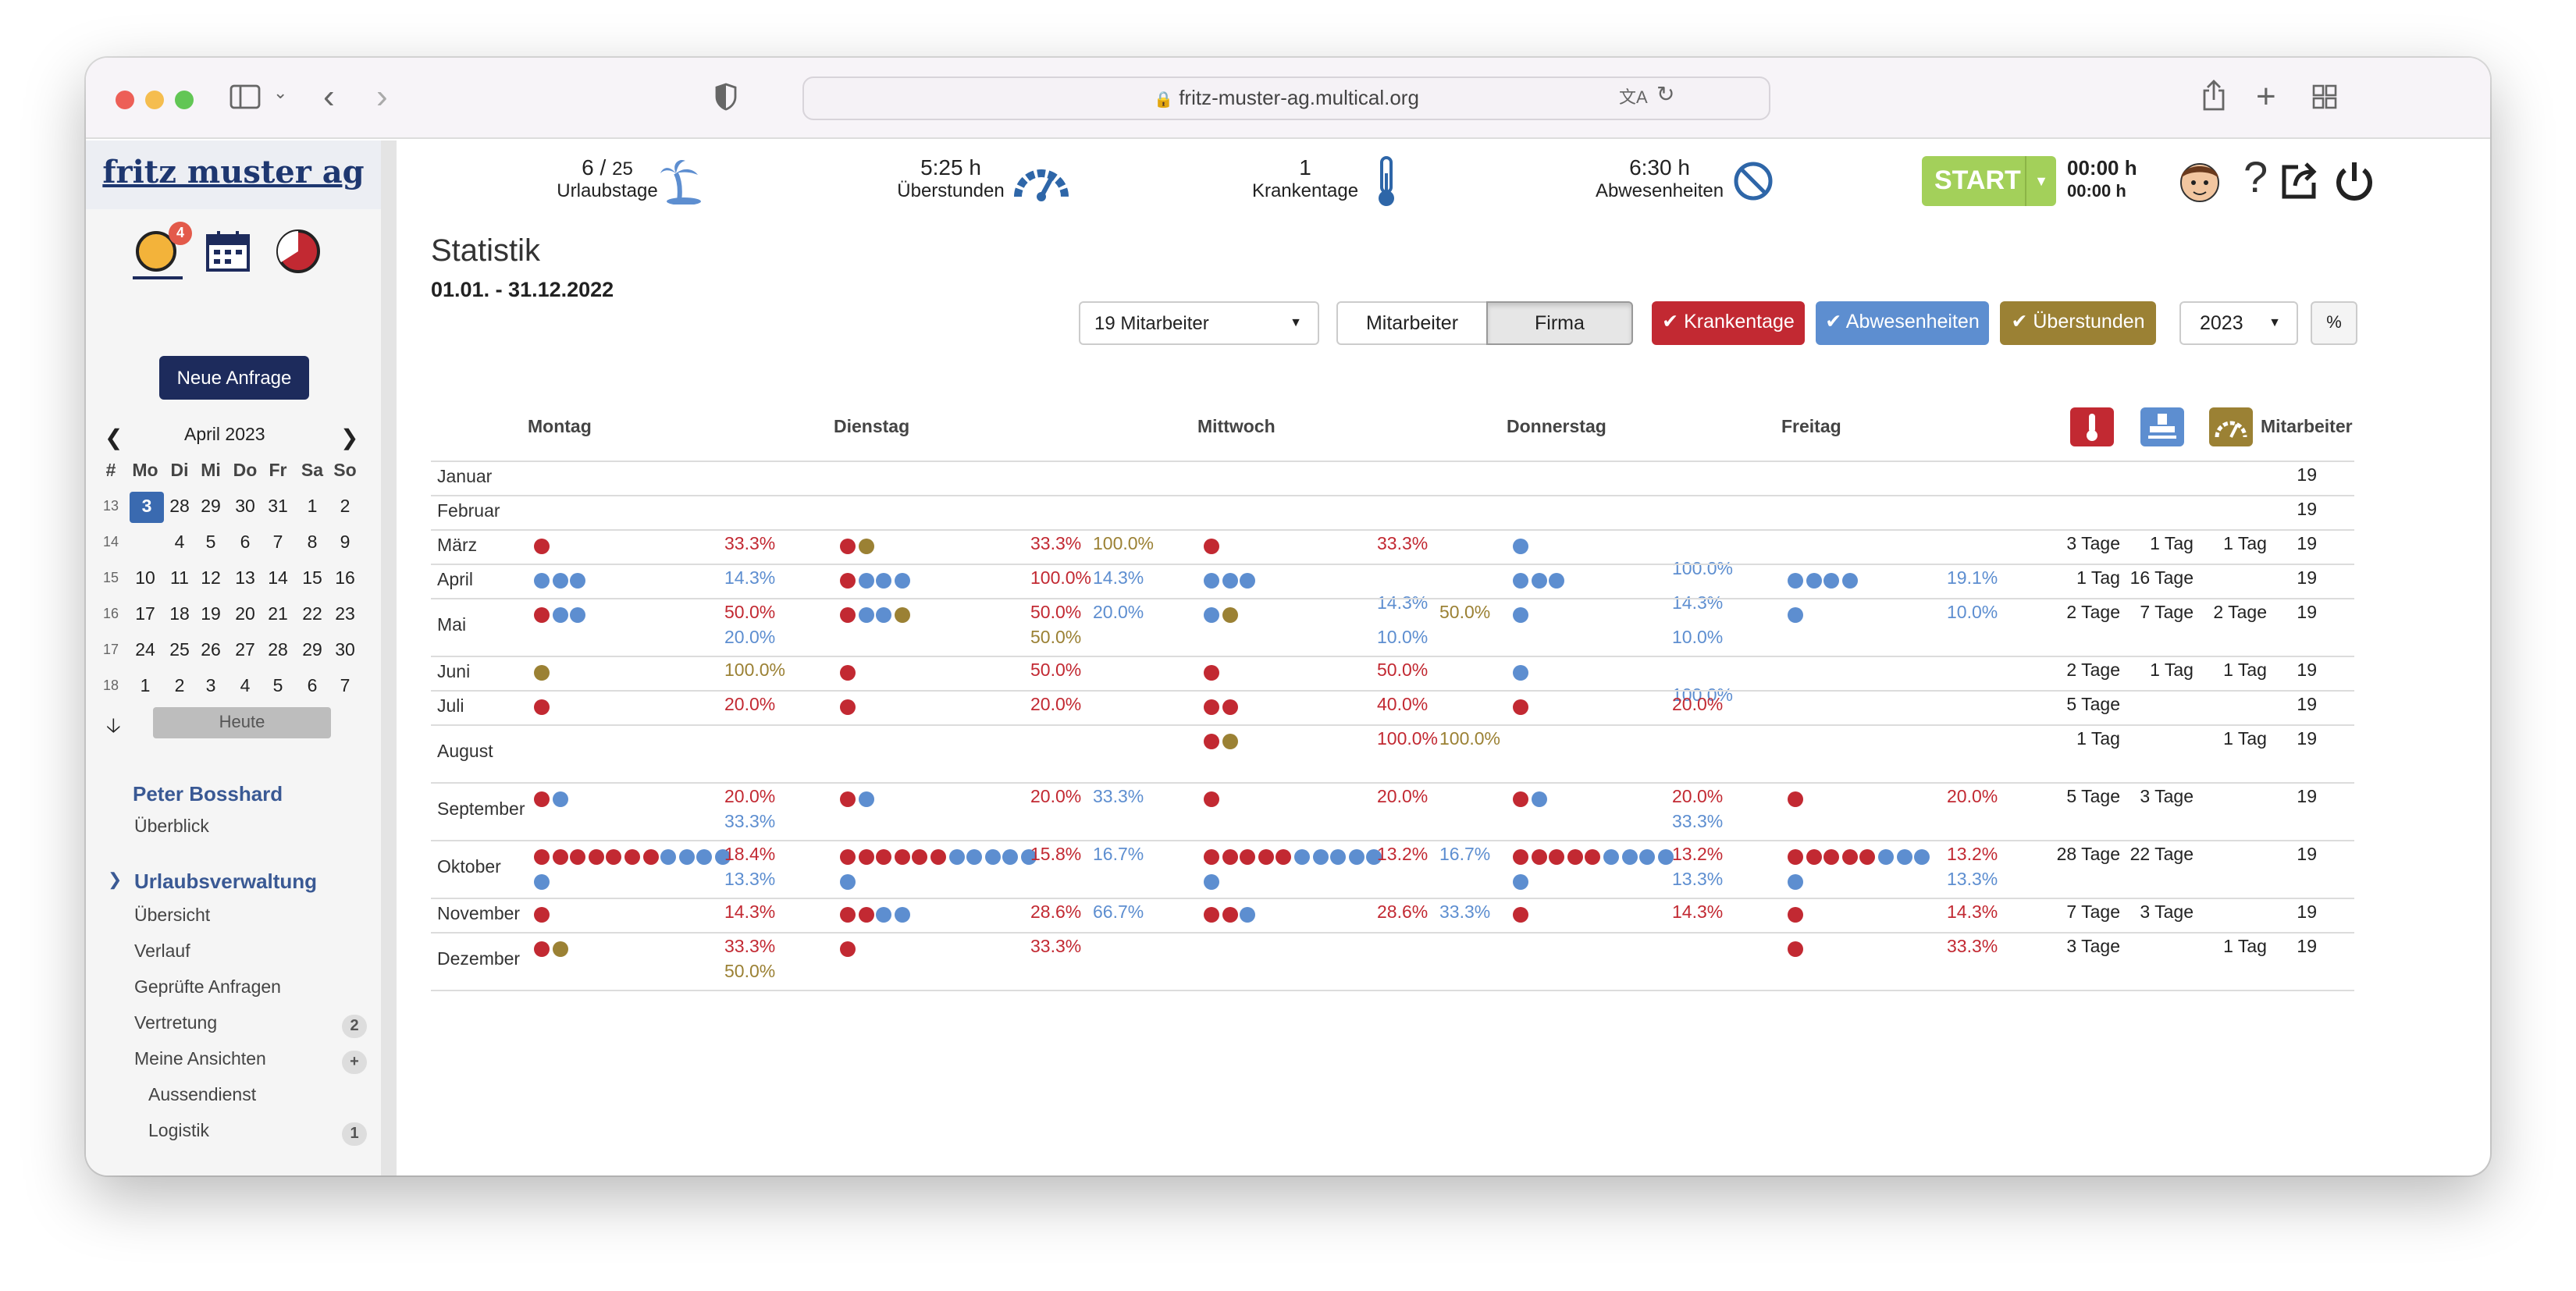 The image size is (2576, 1291). Describe the element at coordinates (1902, 323) in the screenshot. I see `filter-abwesenheiten: ✔ Abwesenheiten` at that location.